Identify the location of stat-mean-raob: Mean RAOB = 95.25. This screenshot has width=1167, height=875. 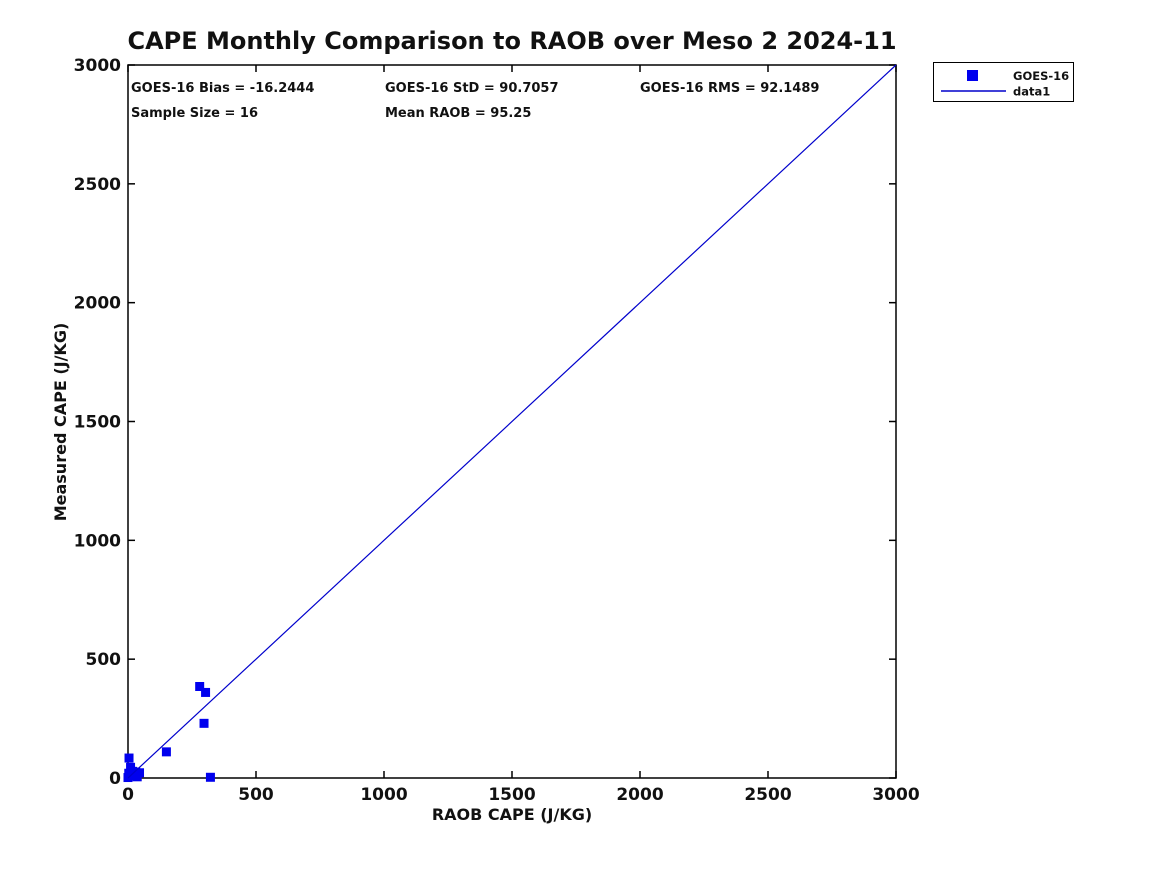
(458, 113).